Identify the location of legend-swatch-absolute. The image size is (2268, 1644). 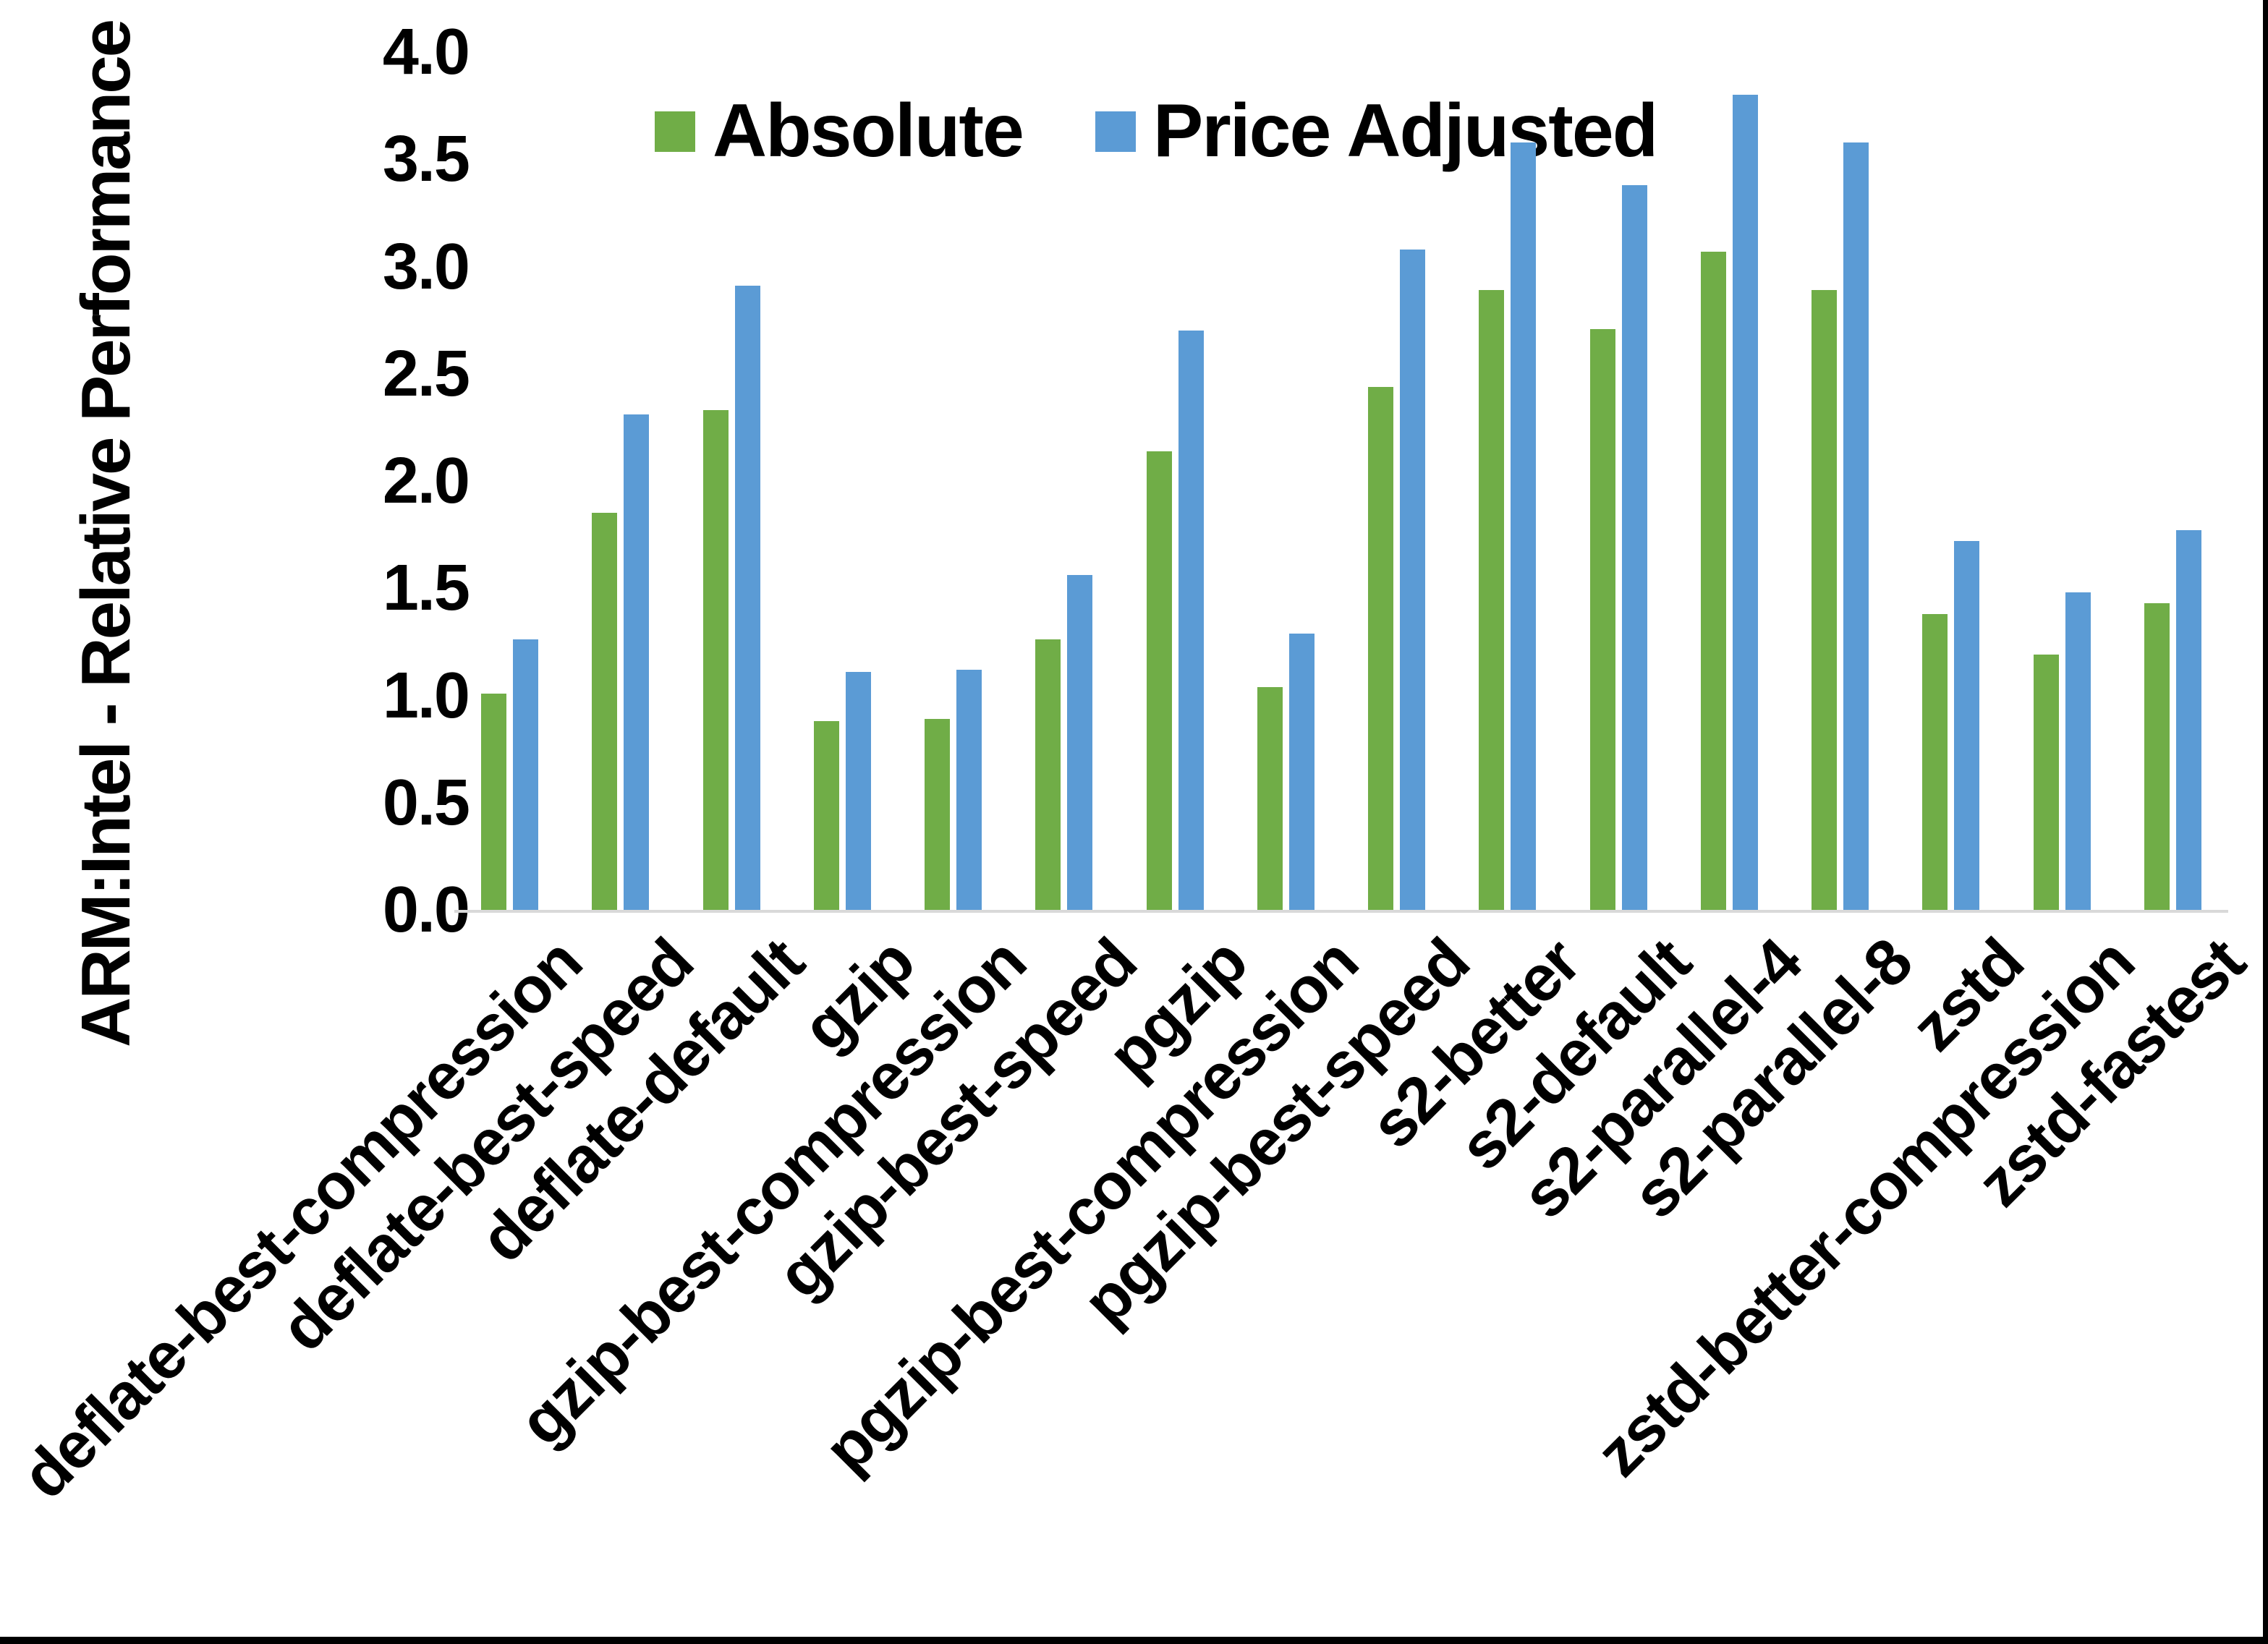
(675, 131).